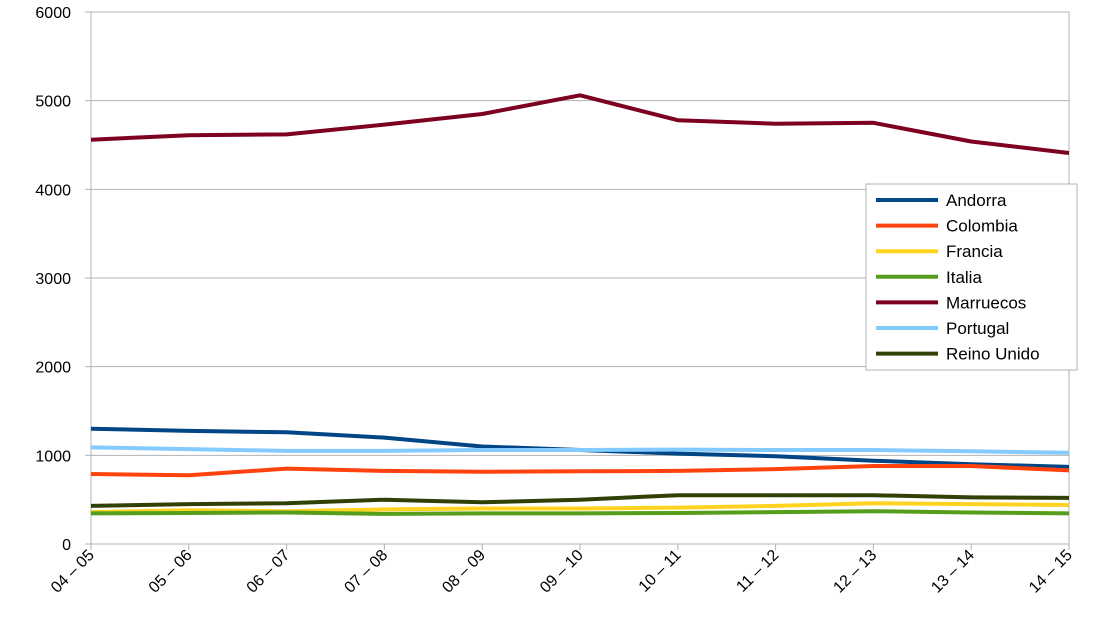  I want to click on series-line-italia, so click(580, 512).